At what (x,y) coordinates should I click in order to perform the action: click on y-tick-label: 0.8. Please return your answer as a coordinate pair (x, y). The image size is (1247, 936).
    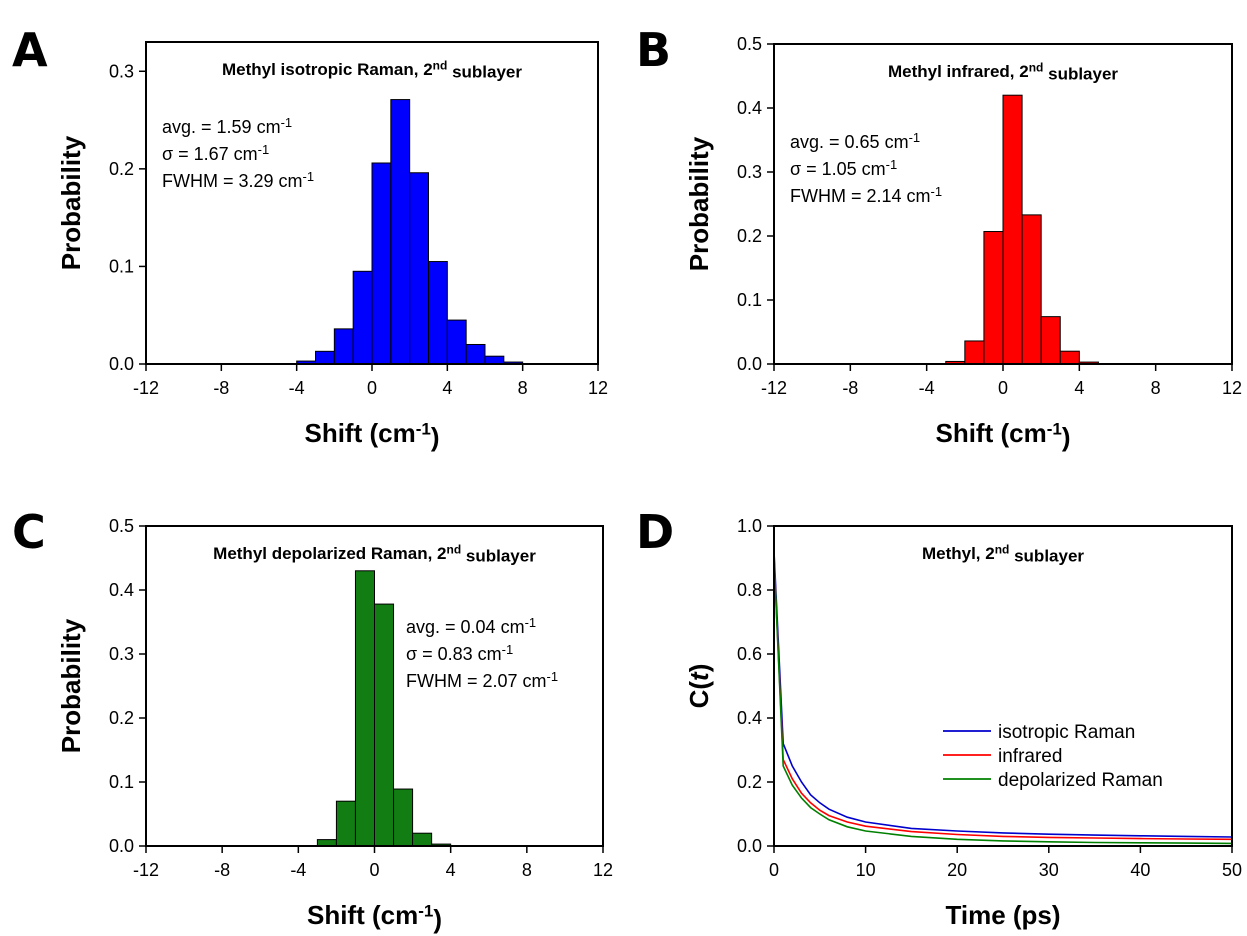
    Looking at the image, I should click on (749, 590).